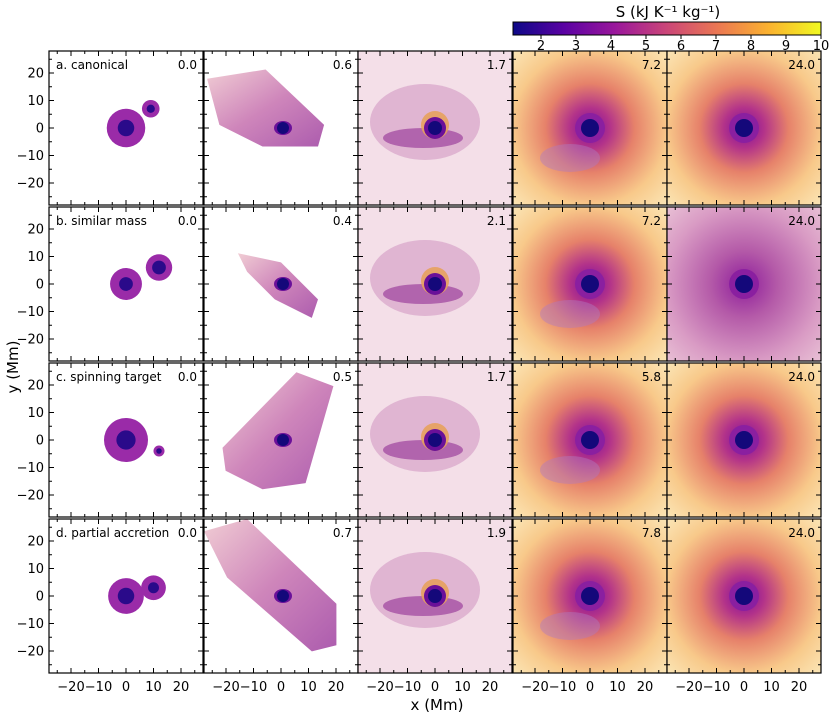 This screenshot has width=830, height=716. I want to click on row-label: b. similar mass, so click(101, 221).